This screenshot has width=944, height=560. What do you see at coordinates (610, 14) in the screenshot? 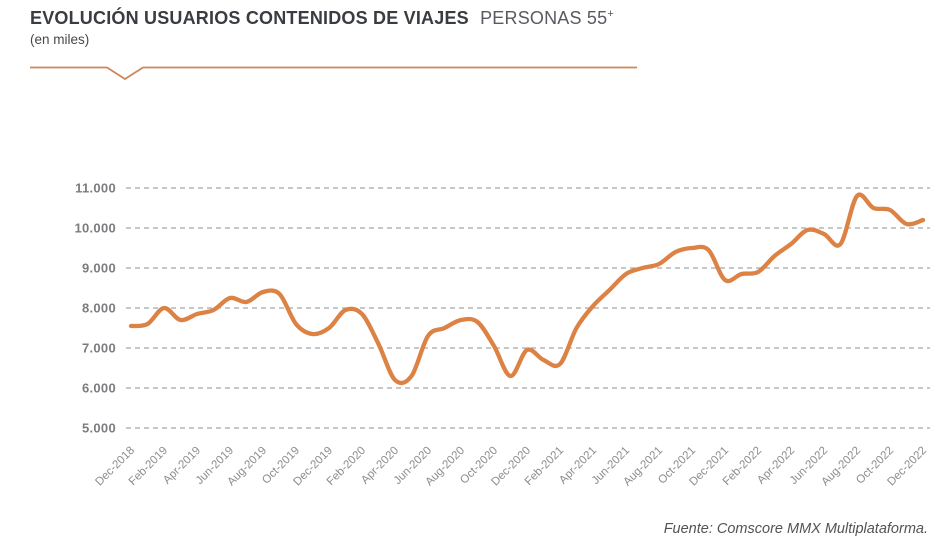
I see `plus-superscript: +` at bounding box center [610, 14].